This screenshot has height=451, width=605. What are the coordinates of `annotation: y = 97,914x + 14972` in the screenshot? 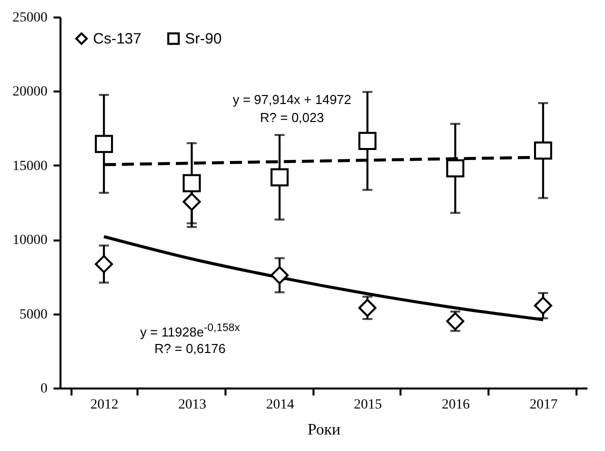 It's located at (292, 99).